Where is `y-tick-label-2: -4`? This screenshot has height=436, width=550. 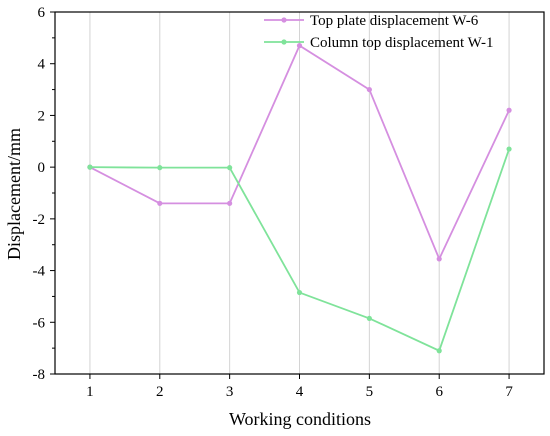
y-tick-label-2: -4 is located at coordinates (39, 272).